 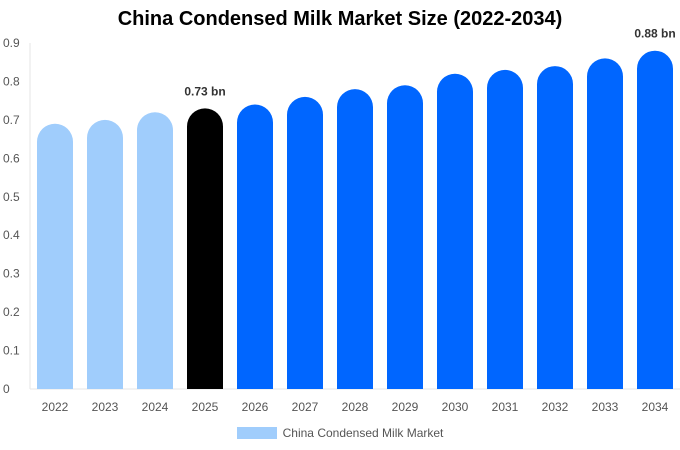 I want to click on bar-2024, so click(x=155, y=250).